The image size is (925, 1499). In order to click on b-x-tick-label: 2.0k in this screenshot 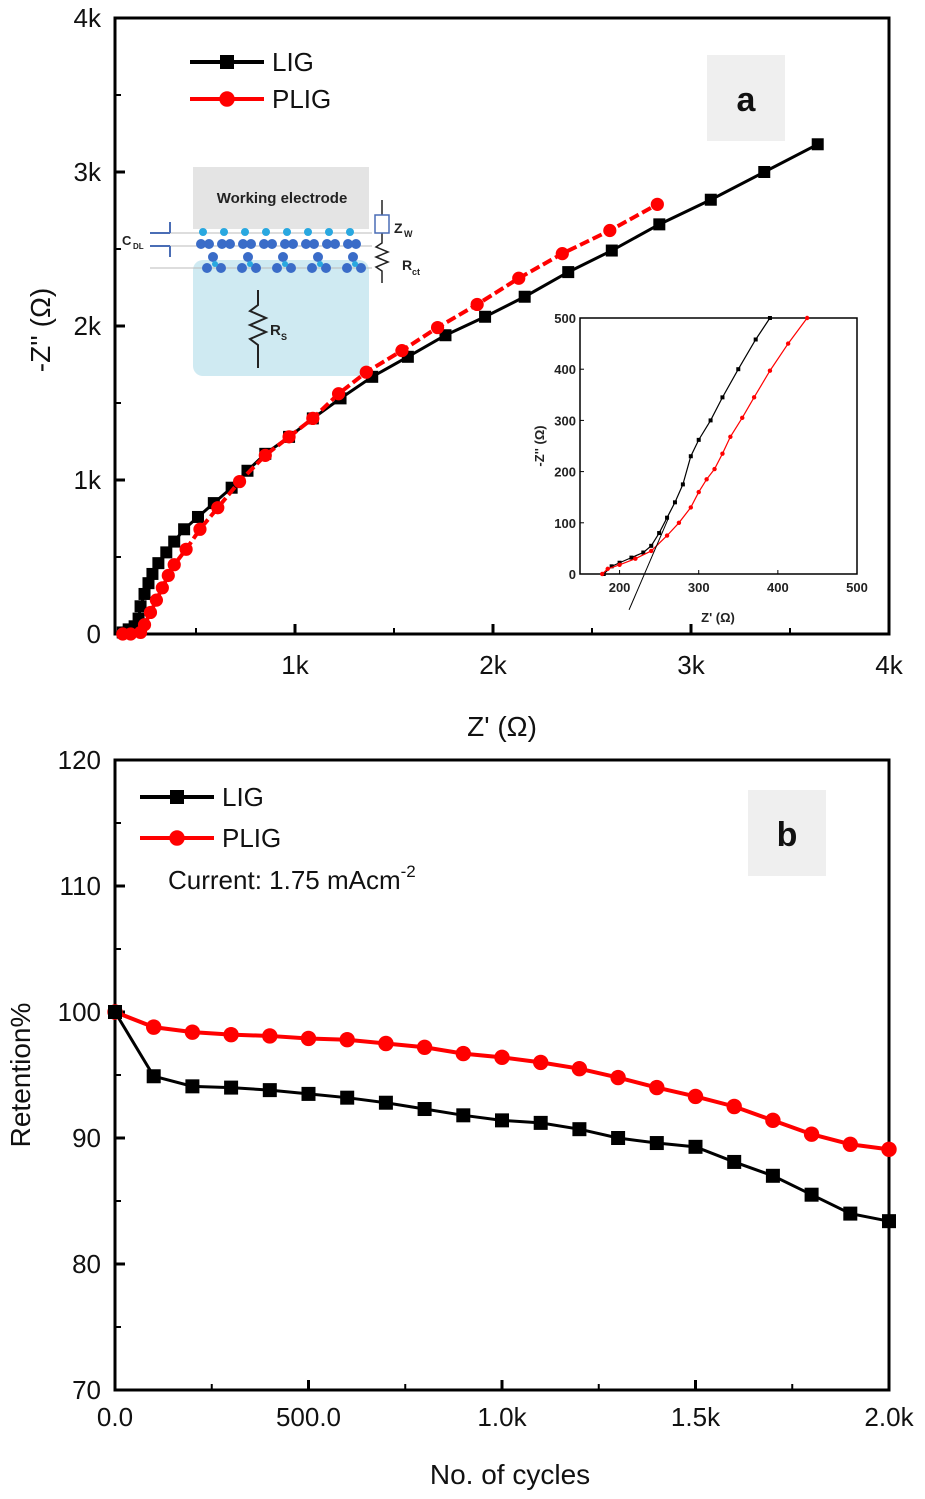, I will do `click(889, 1417)`.